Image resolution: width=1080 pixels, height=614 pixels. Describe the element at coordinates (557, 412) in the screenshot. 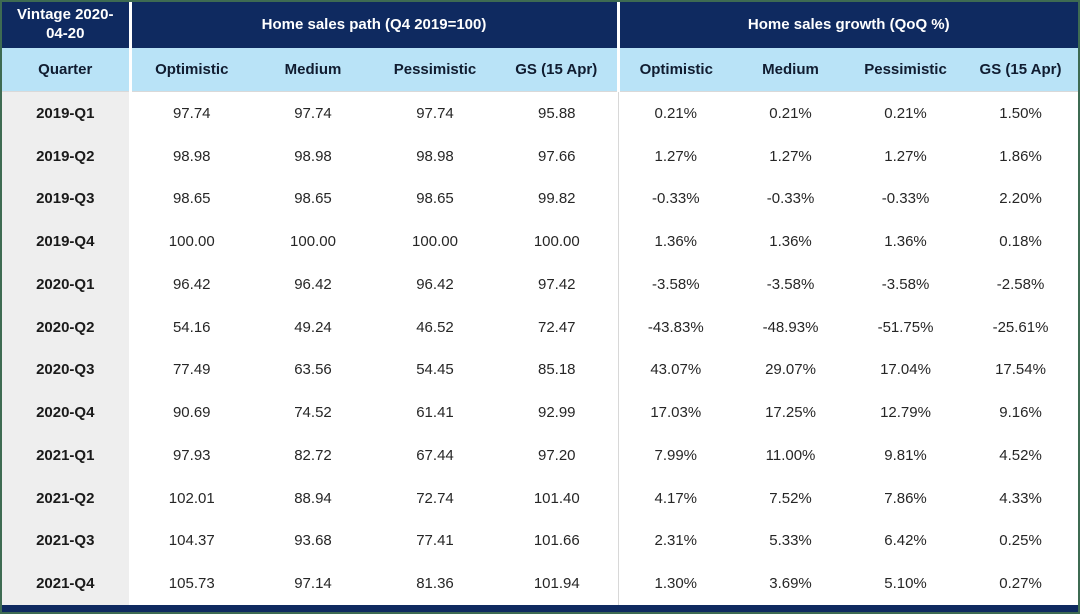

I see `path-gs-cell: 92.99` at that location.